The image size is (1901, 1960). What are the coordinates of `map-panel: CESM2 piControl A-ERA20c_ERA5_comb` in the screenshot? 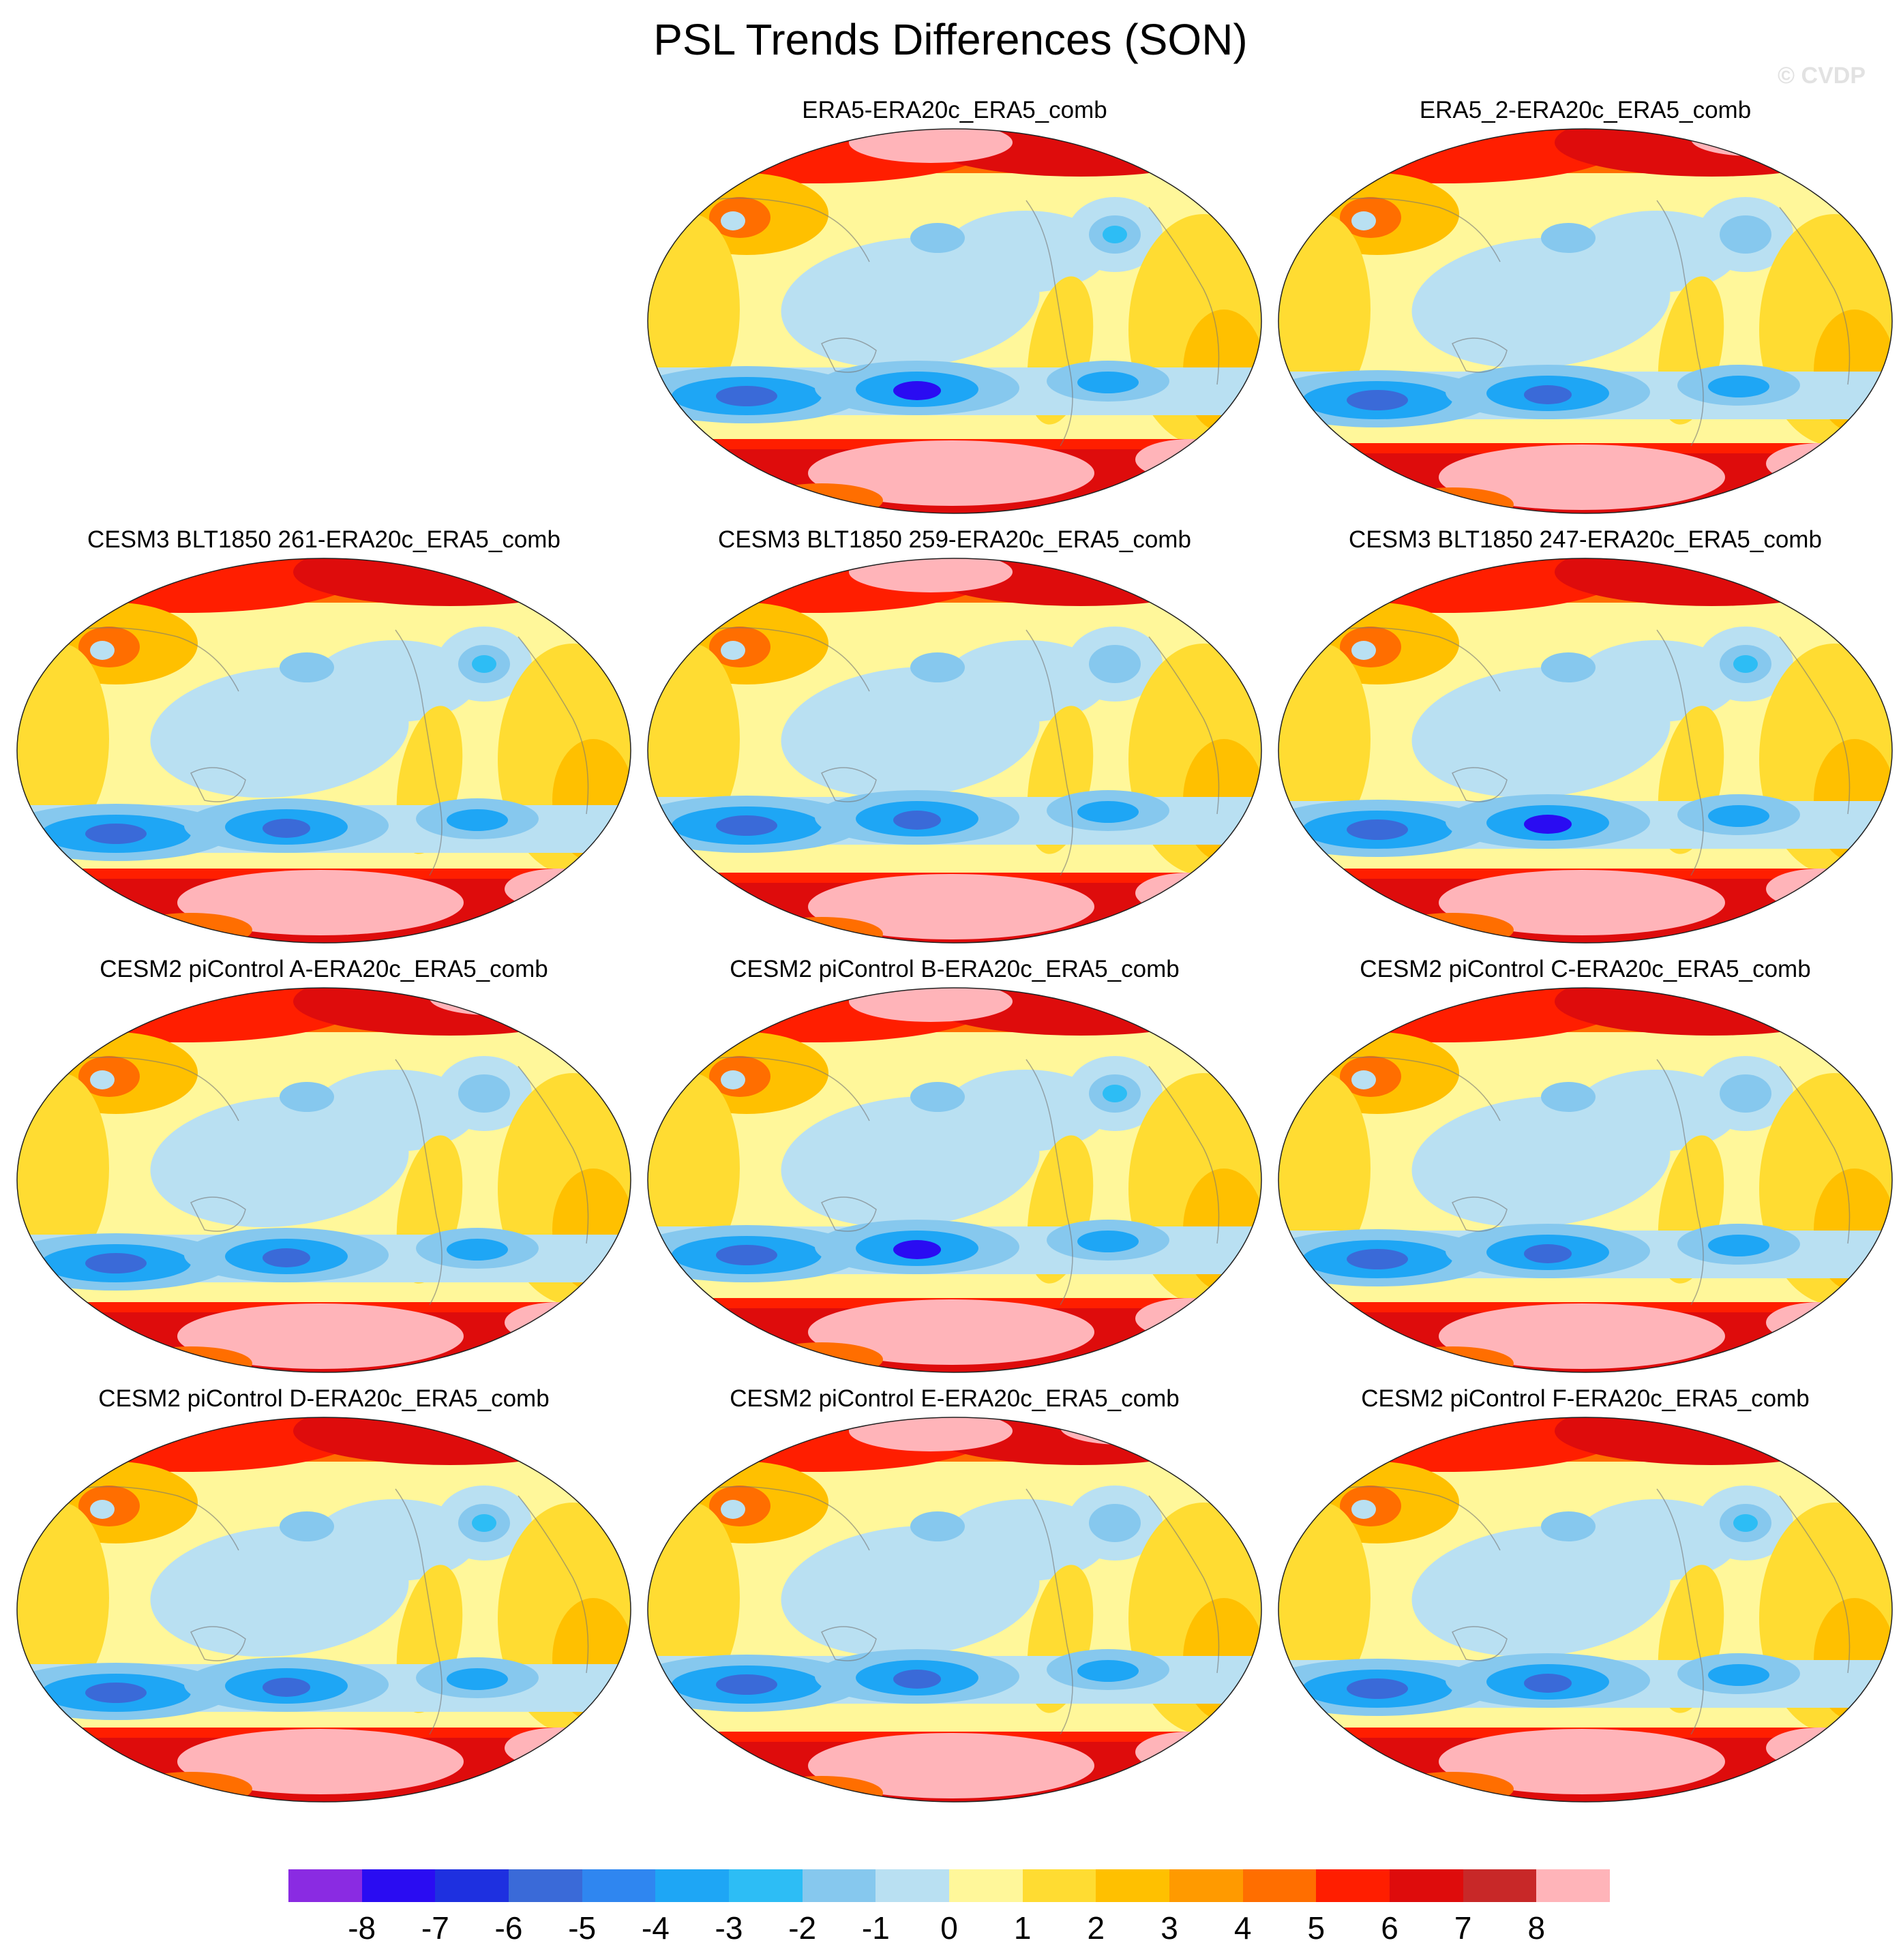 It's located at (324, 1165).